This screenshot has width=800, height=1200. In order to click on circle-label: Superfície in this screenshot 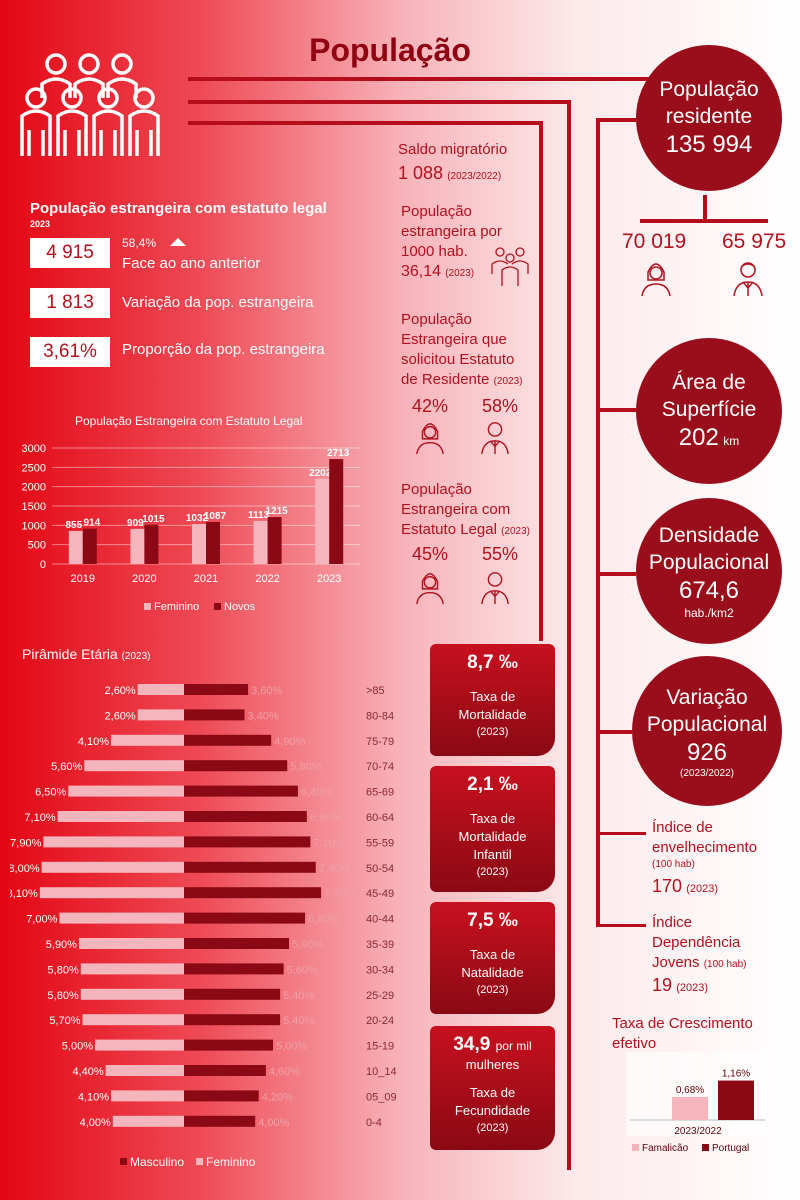, I will do `click(709, 409)`.